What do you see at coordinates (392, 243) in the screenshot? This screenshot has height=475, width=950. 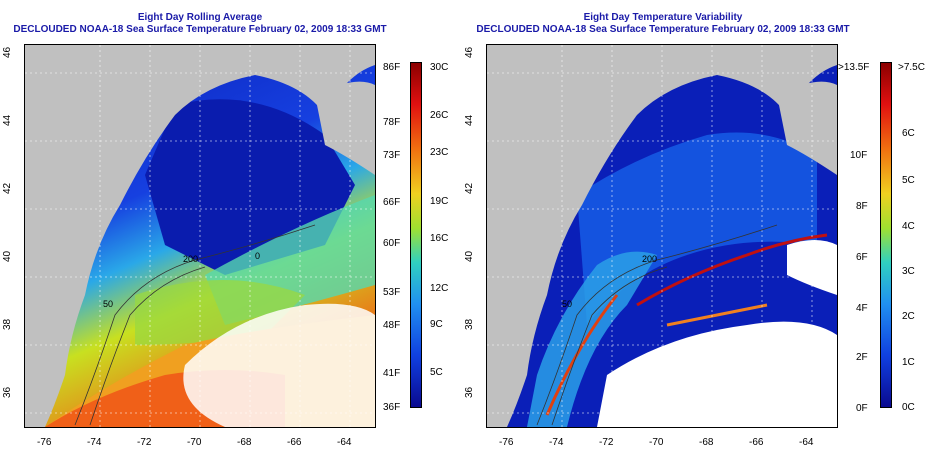 I see `cb-f-label: 60F` at bounding box center [392, 243].